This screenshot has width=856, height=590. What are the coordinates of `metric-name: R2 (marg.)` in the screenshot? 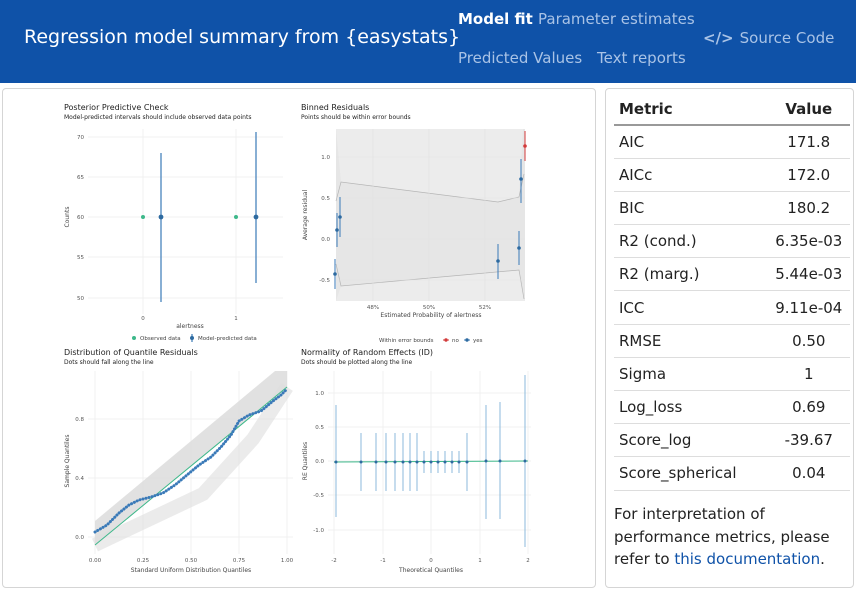 It's located at (688, 274).